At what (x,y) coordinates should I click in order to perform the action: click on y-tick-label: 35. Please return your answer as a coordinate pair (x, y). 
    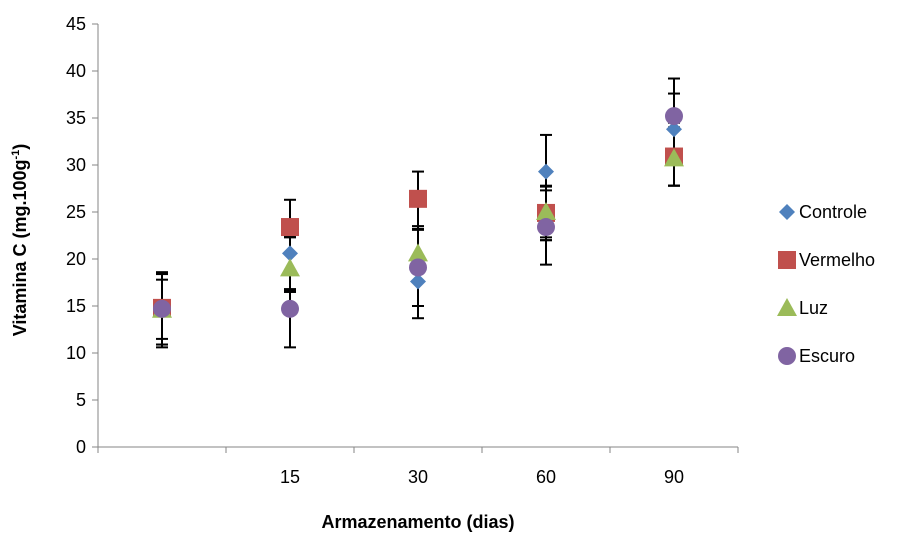
    Looking at the image, I should click on (76, 118).